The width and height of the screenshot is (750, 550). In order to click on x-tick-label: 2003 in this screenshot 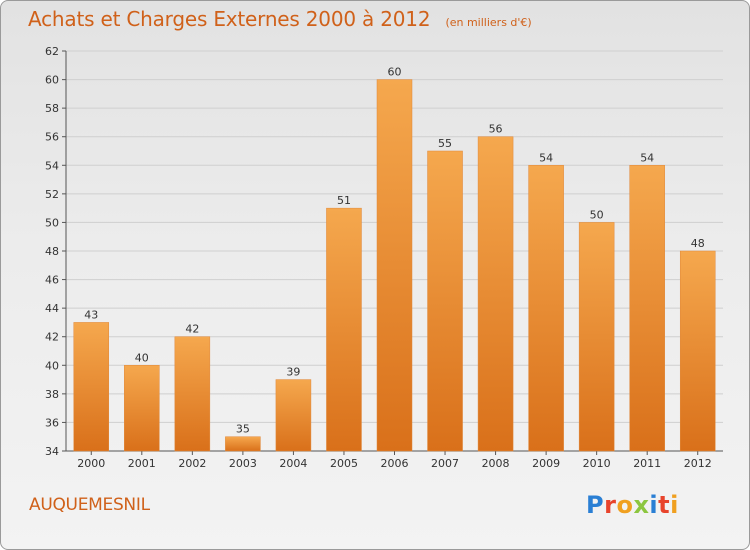, I will do `click(243, 463)`.